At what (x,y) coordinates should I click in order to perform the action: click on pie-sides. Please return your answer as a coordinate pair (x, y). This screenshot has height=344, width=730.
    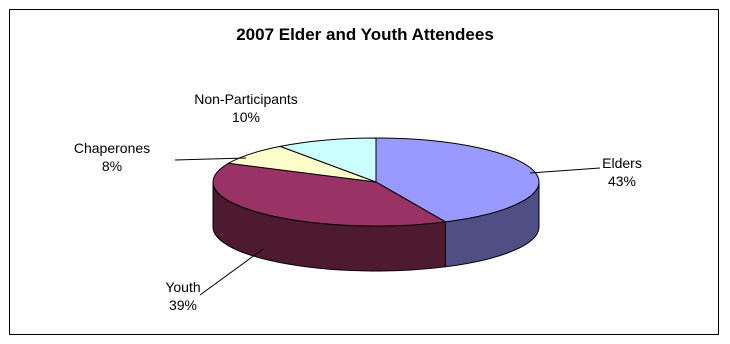
    Looking at the image, I should click on (376, 226).